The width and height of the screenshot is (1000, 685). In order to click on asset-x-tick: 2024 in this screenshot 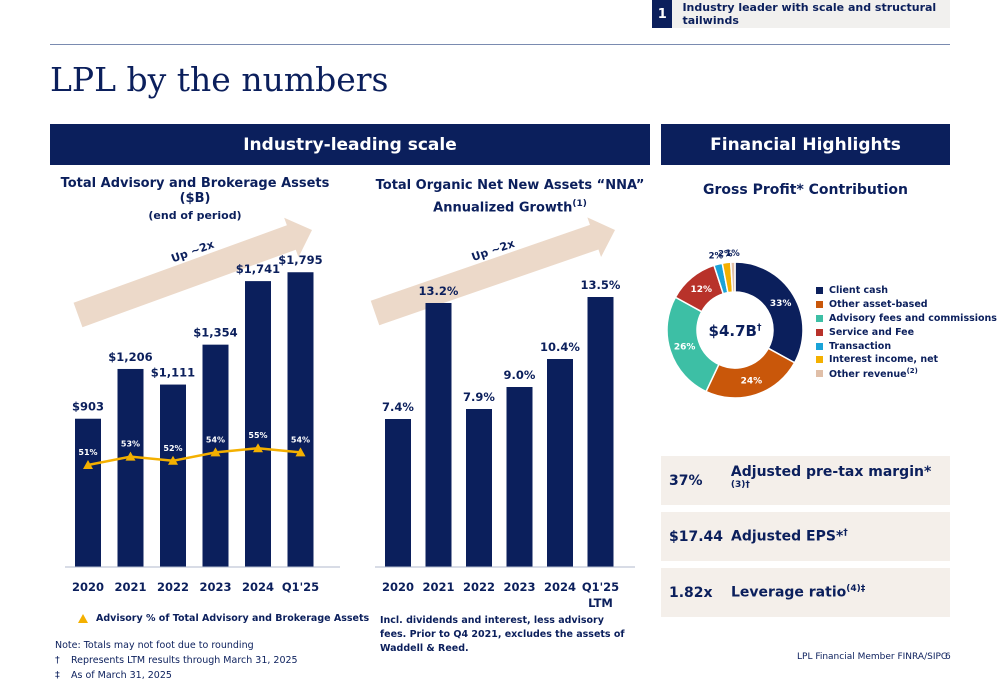, I will do `click(258, 587)`.